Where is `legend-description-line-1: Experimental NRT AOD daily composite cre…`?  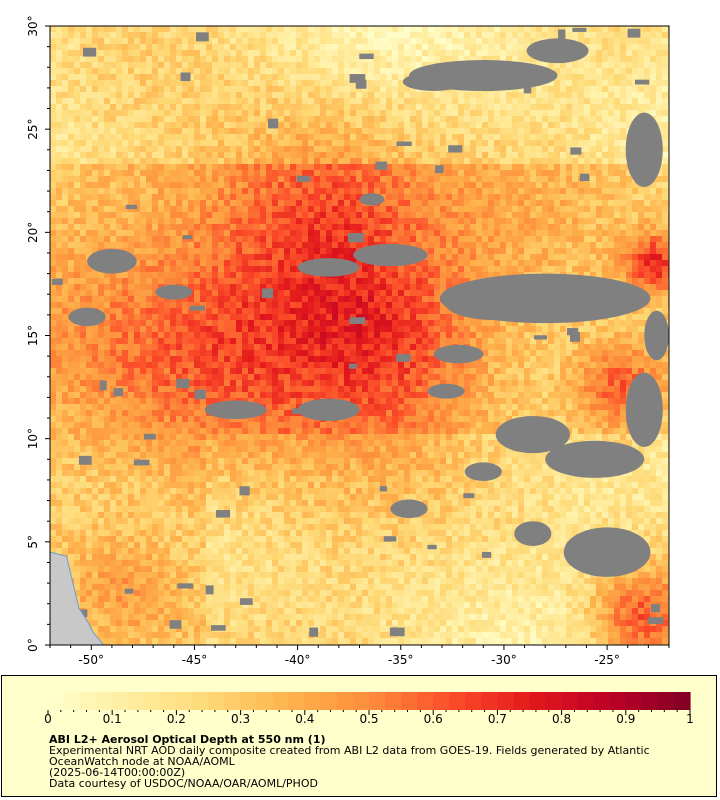 legend-description-line-1: Experimental NRT AOD daily composite cre… is located at coordinates (349, 750).